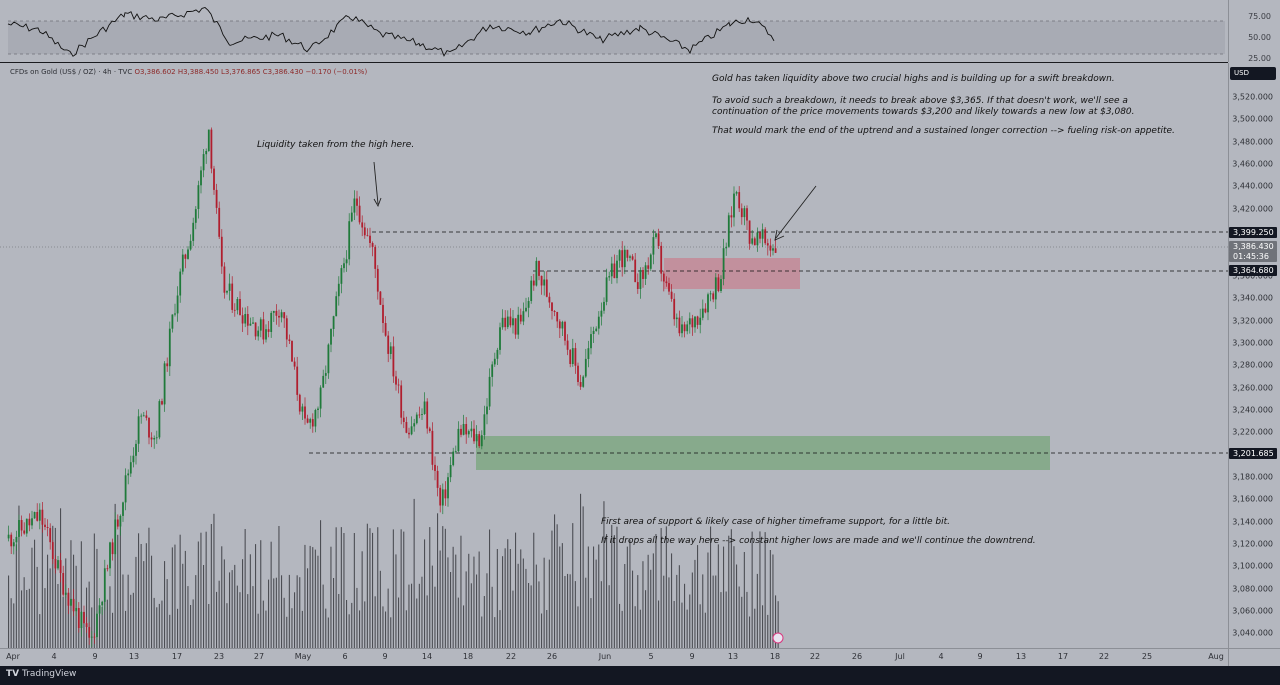 The height and width of the screenshot is (685, 1280). What do you see at coordinates (1253, 73) in the screenshot?
I see `currency-button: USD` at bounding box center [1253, 73].